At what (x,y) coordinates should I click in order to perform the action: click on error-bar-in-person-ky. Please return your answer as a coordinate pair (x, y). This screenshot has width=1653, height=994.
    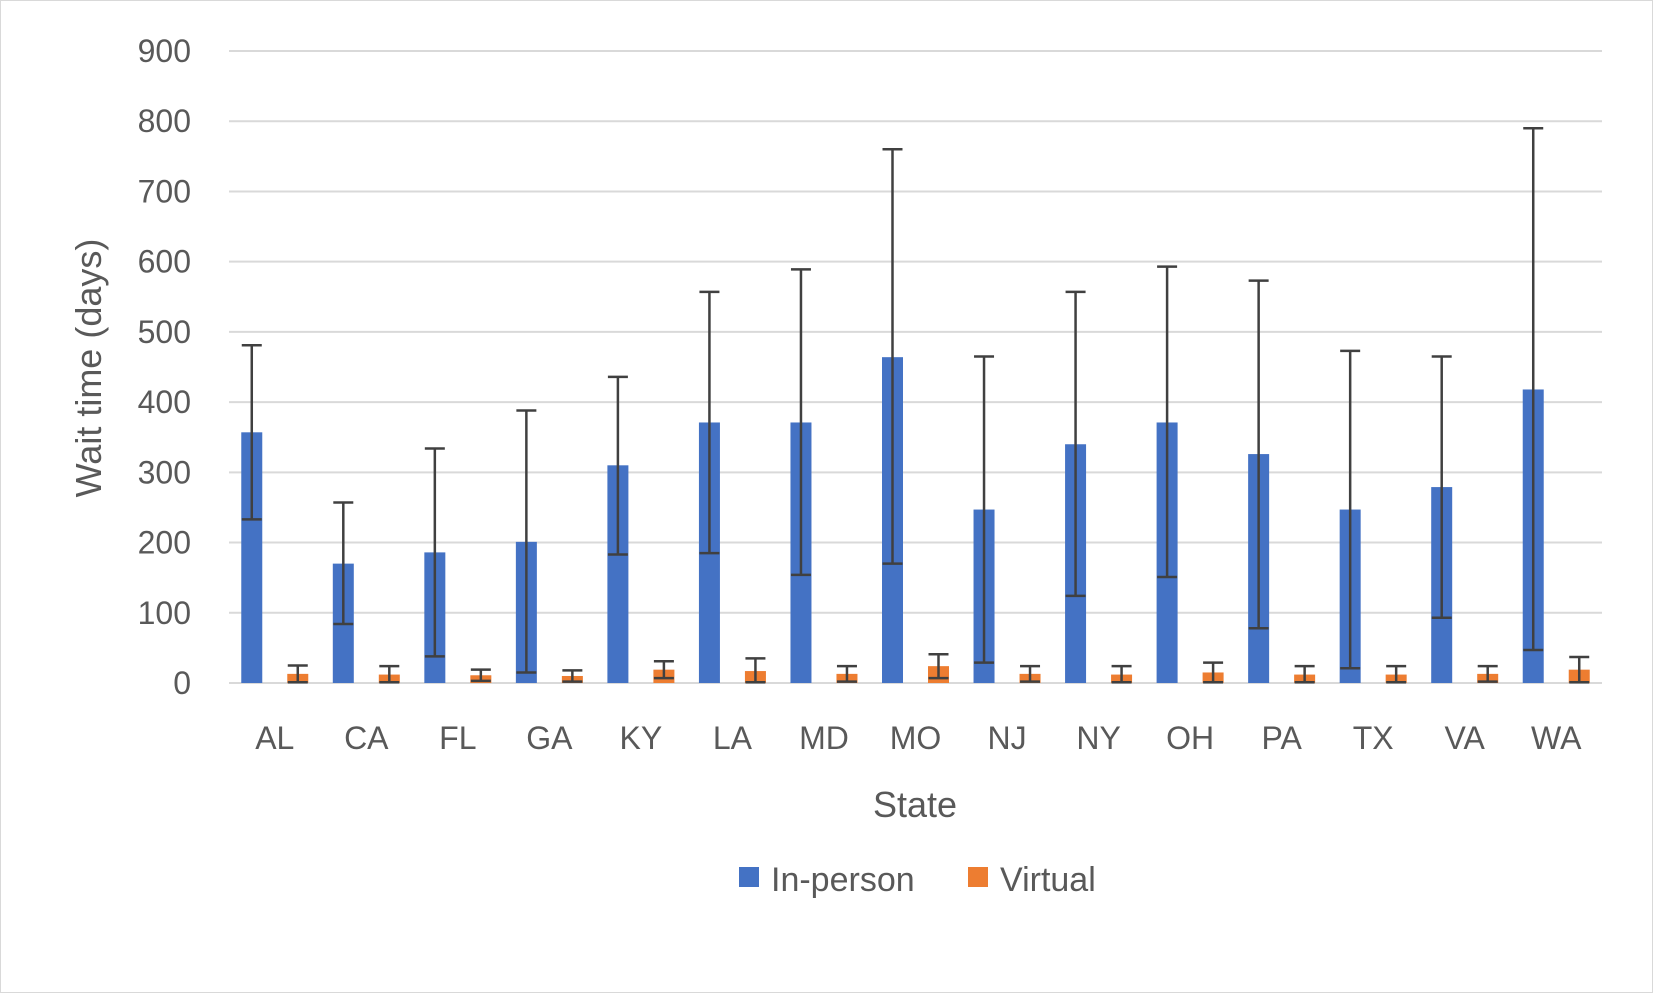
    Looking at the image, I should click on (617, 465).